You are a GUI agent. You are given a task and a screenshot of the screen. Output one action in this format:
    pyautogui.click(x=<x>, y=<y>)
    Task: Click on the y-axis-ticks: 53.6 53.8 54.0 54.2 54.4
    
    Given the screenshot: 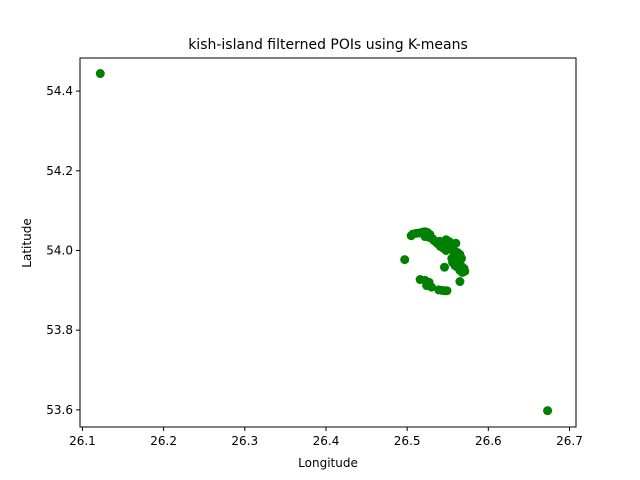 What is the action you would take?
    pyautogui.click(x=63, y=250)
    